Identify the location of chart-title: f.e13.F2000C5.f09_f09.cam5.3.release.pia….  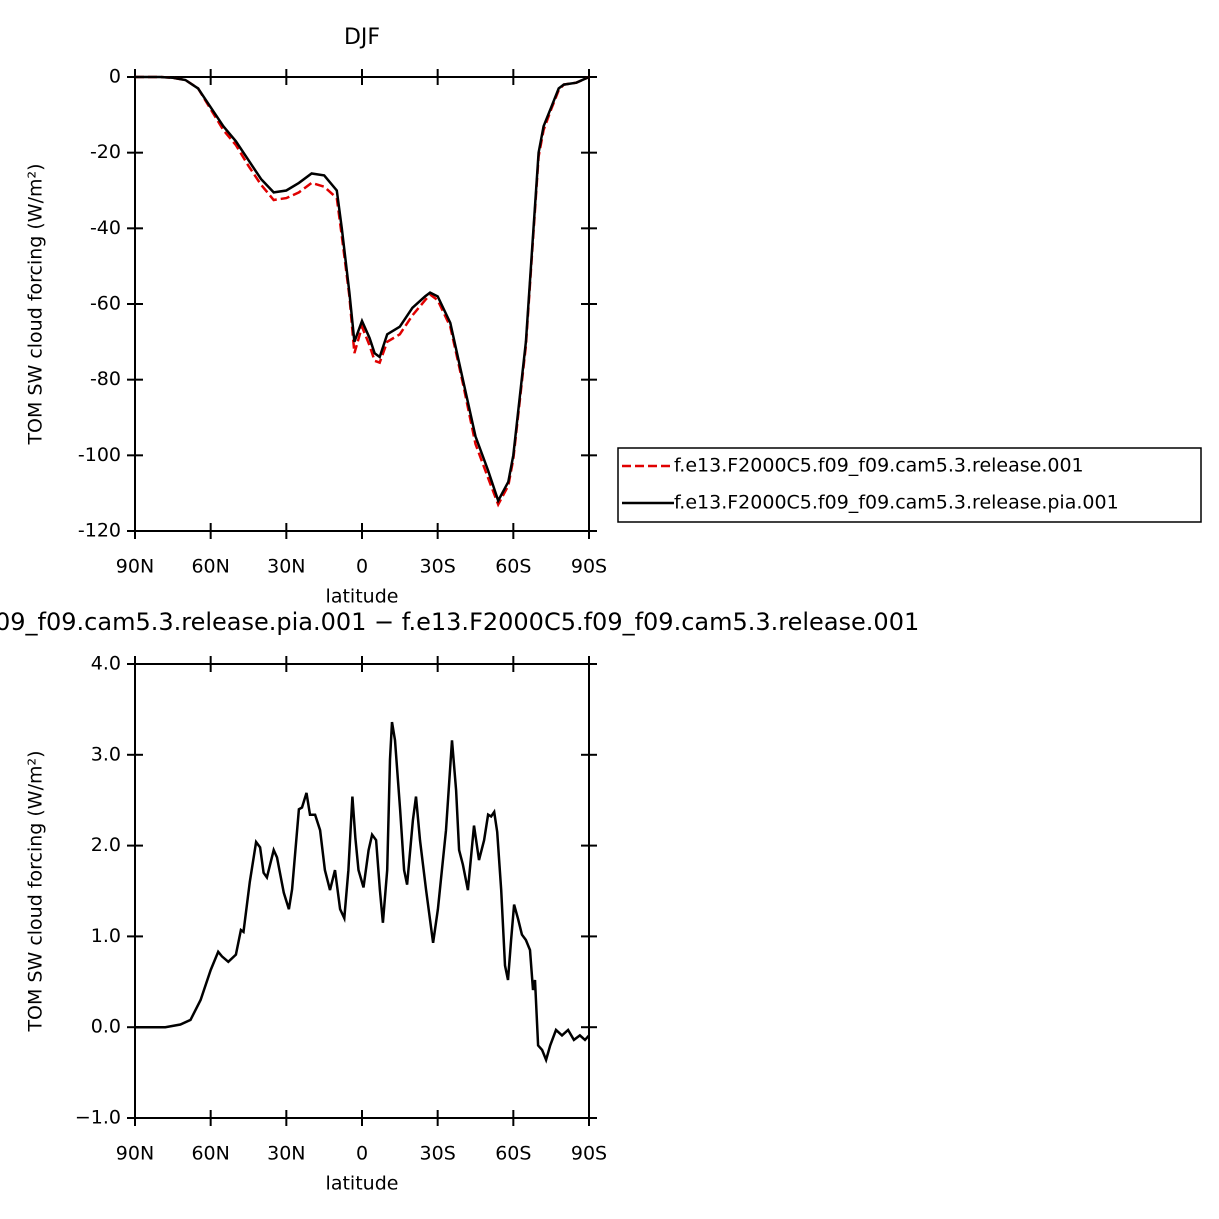
(459, 622).